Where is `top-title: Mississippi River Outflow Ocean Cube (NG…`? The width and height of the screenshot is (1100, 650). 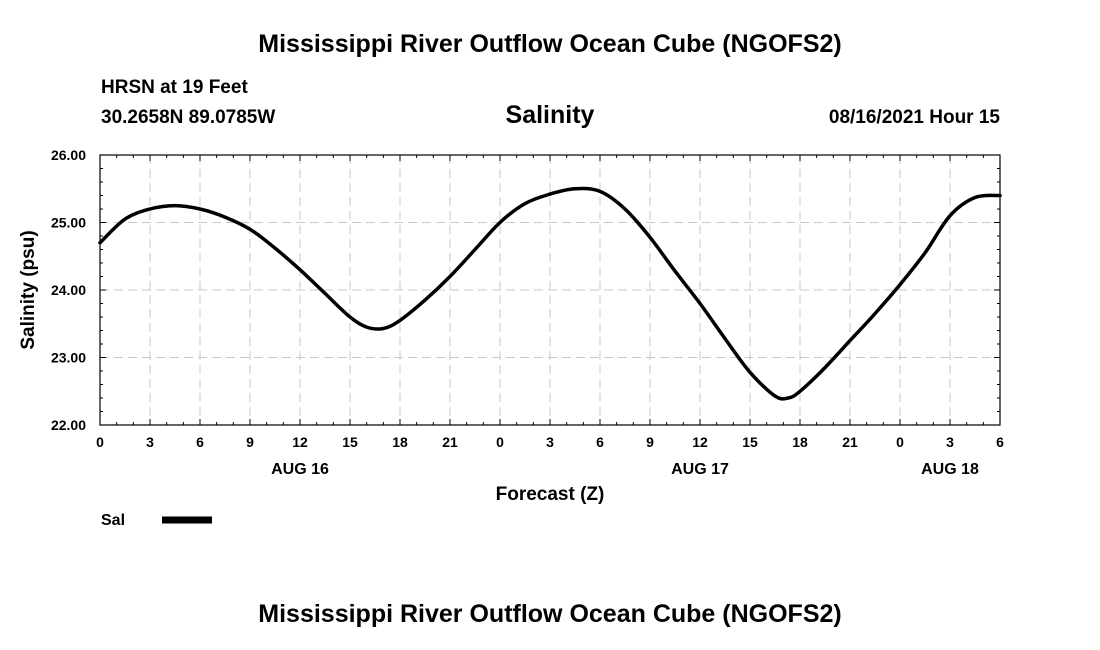 top-title: Mississippi River Outflow Ocean Cube (NG… is located at coordinates (550, 44).